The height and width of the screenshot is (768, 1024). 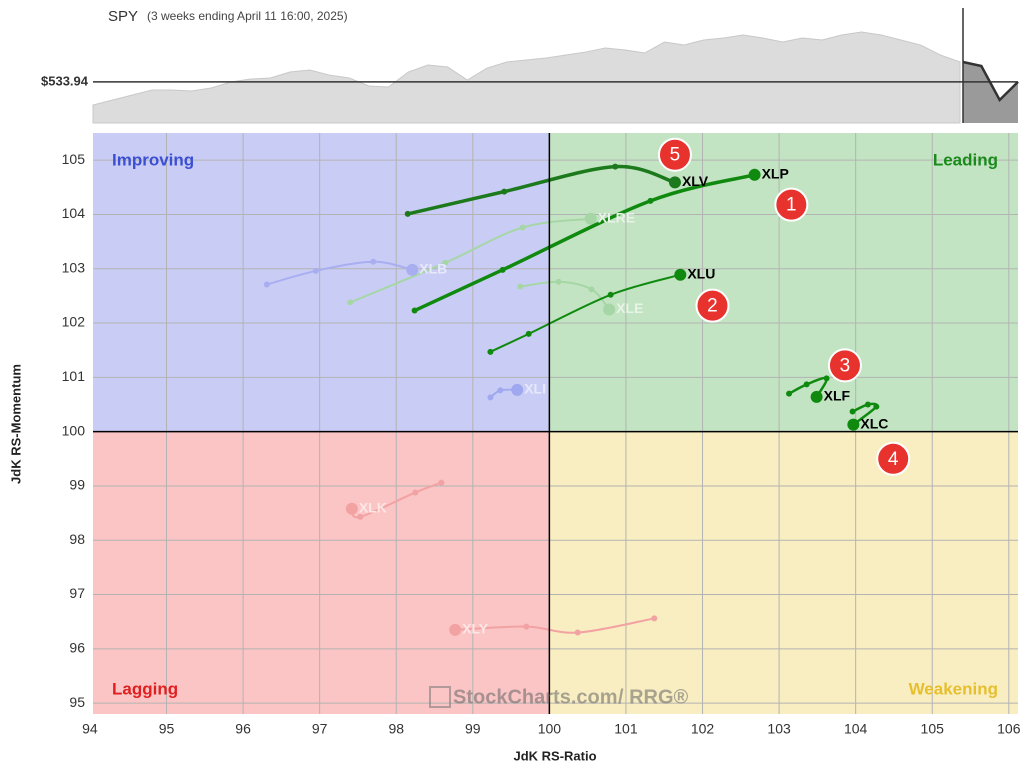 What do you see at coordinates (167, 729) in the screenshot?
I see `x-tick-label: 95` at bounding box center [167, 729].